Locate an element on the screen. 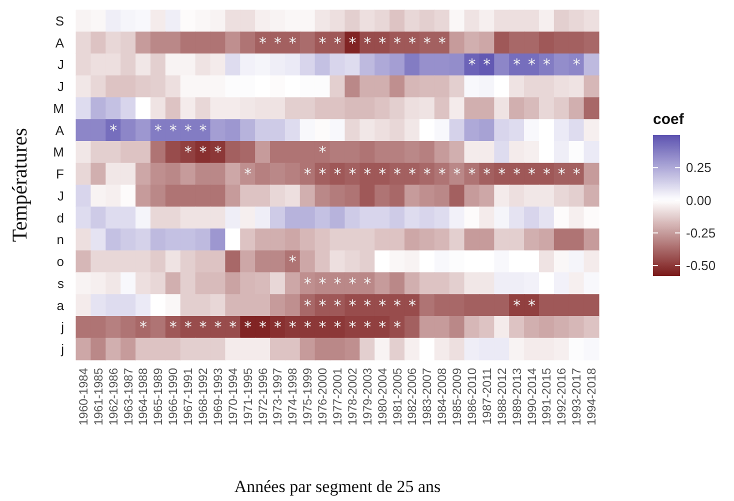 Image resolution: width=734 pixels, height=501 pixels. x-tick-label: 1989-2013 is located at coordinates (517, 397).